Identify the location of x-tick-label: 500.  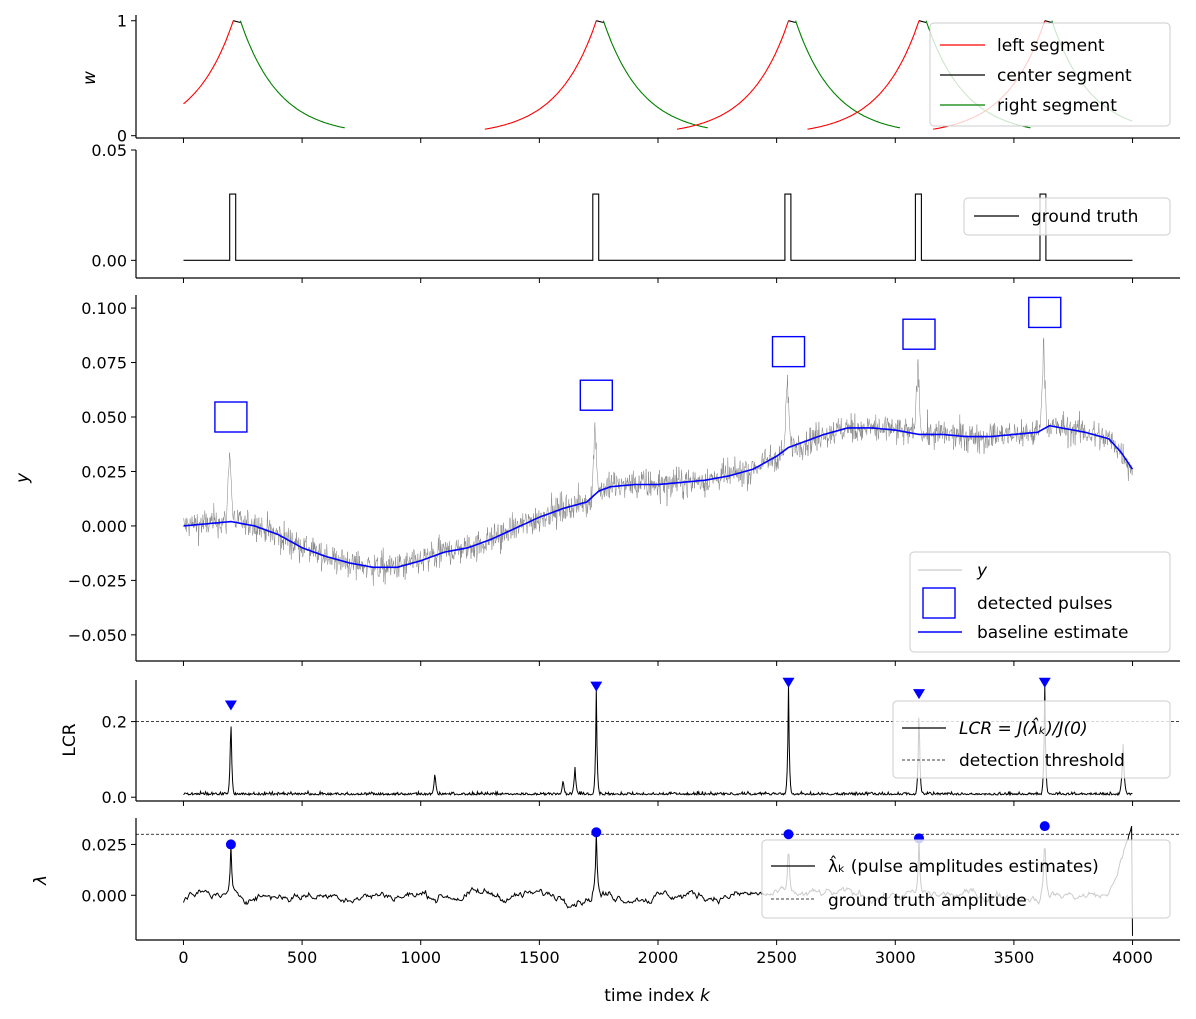
(302, 957).